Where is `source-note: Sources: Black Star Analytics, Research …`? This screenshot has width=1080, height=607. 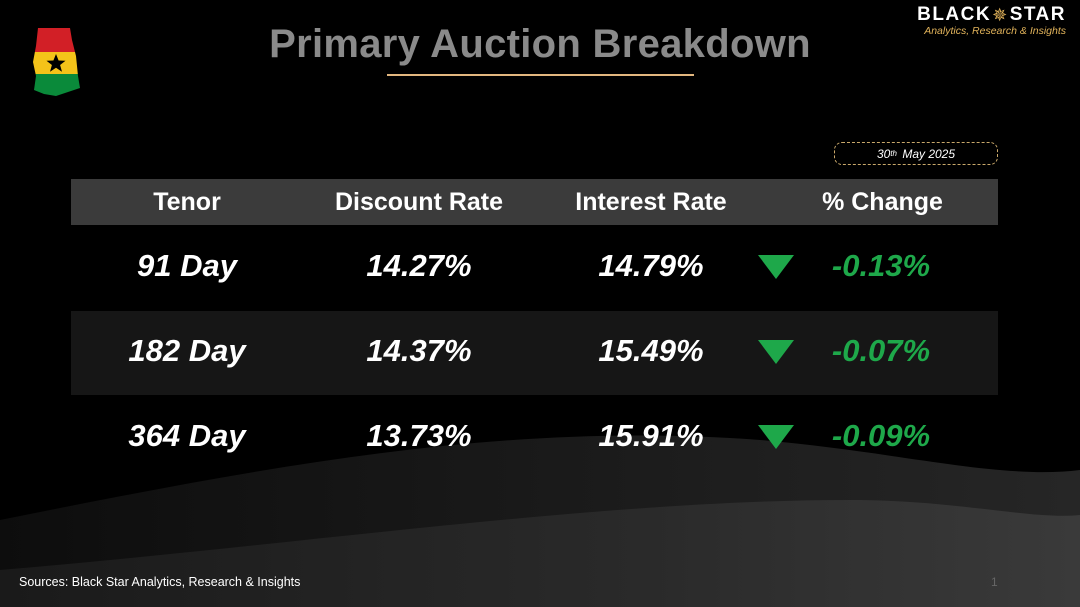 source-note: Sources: Black Star Analytics, Research … is located at coordinates (160, 582).